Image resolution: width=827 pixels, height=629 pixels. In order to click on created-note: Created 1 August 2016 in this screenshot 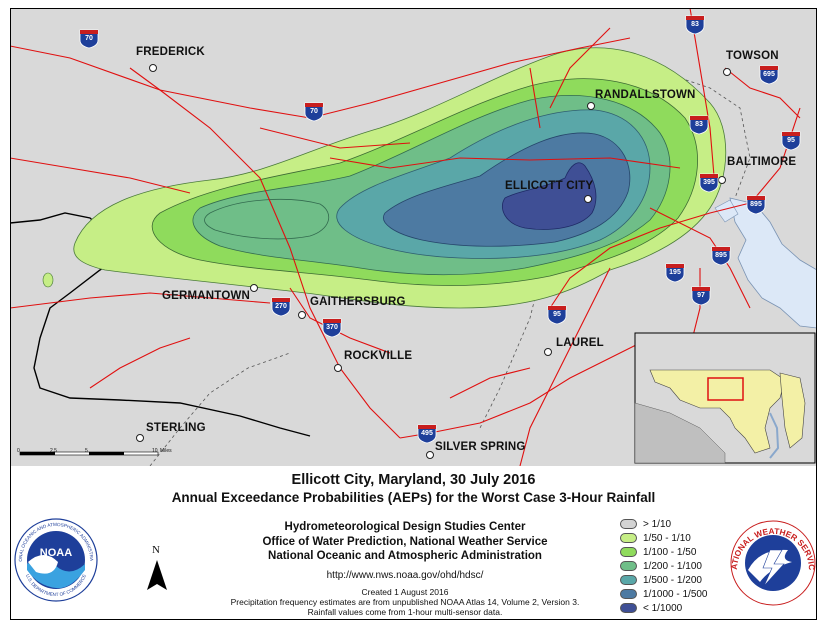, I will do `click(405, 592)`.